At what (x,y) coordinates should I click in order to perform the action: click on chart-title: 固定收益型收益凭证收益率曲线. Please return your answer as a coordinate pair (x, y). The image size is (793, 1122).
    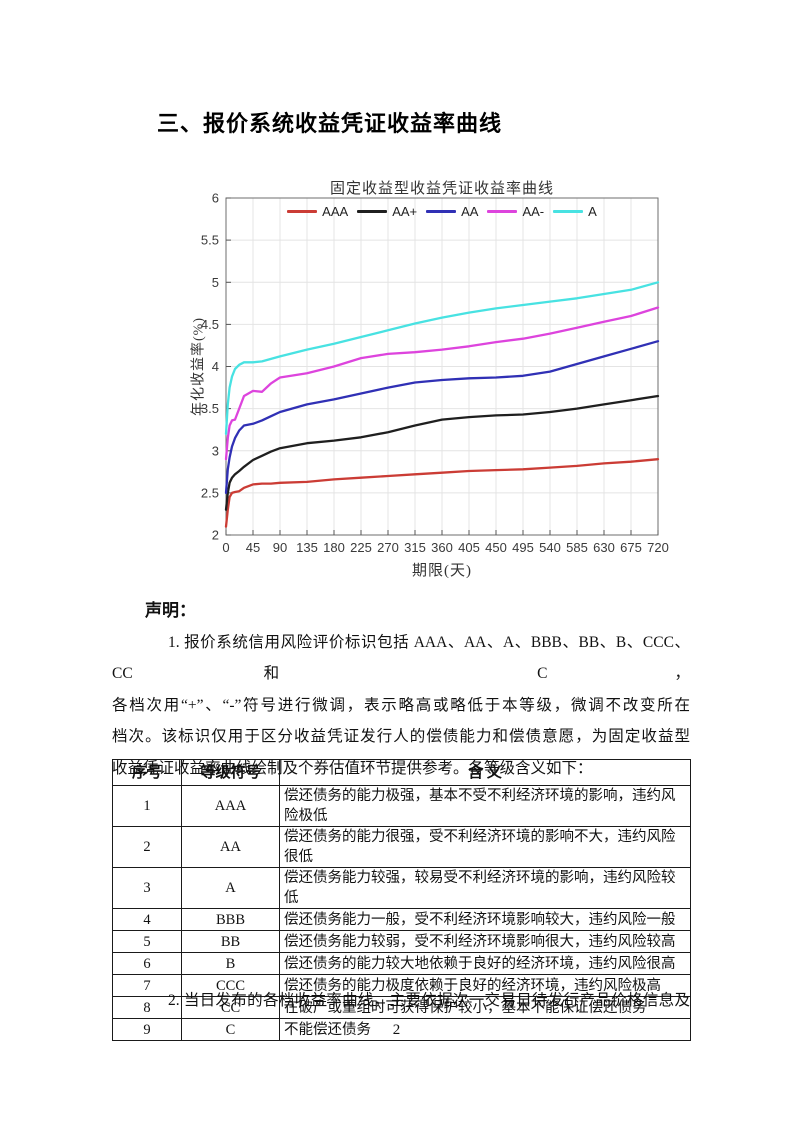
    Looking at the image, I should click on (441, 189).